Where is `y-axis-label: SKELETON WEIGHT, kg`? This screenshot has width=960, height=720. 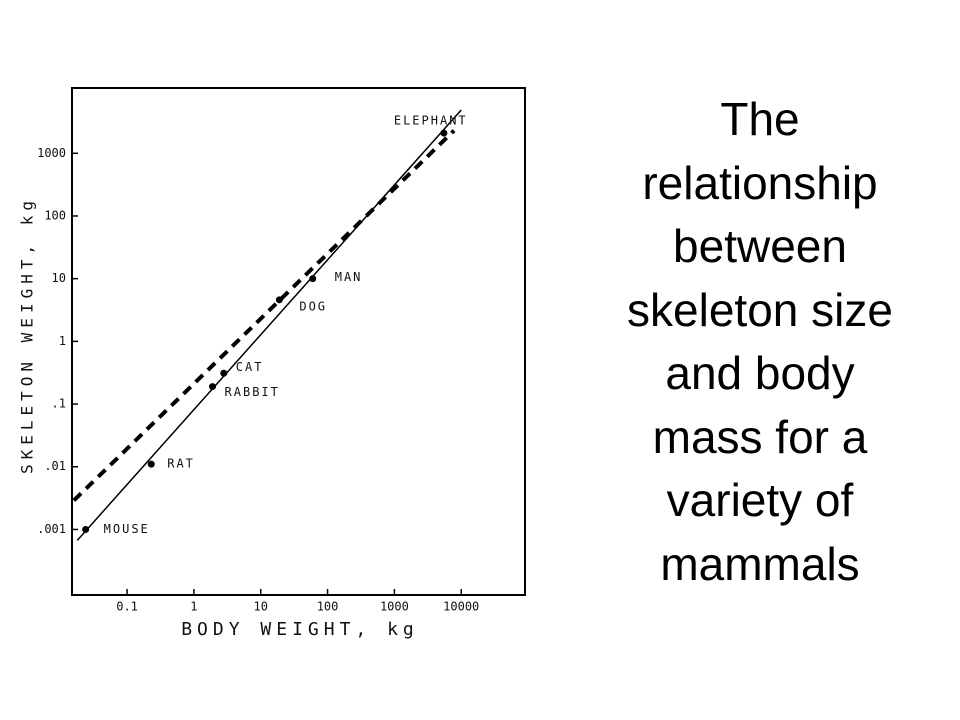
y-axis-label: SKELETON WEIGHT, kg is located at coordinates (27, 335).